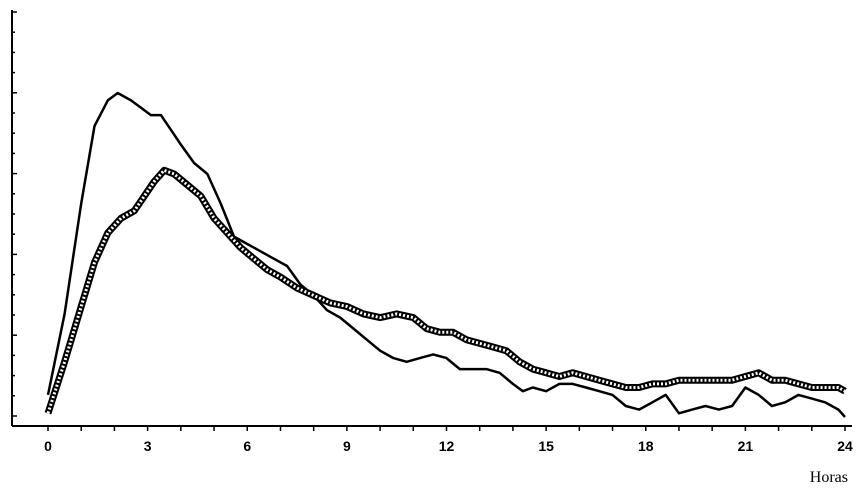 Image resolution: width=858 pixels, height=488 pixels. I want to click on x-tick-label: 18, so click(646, 446).